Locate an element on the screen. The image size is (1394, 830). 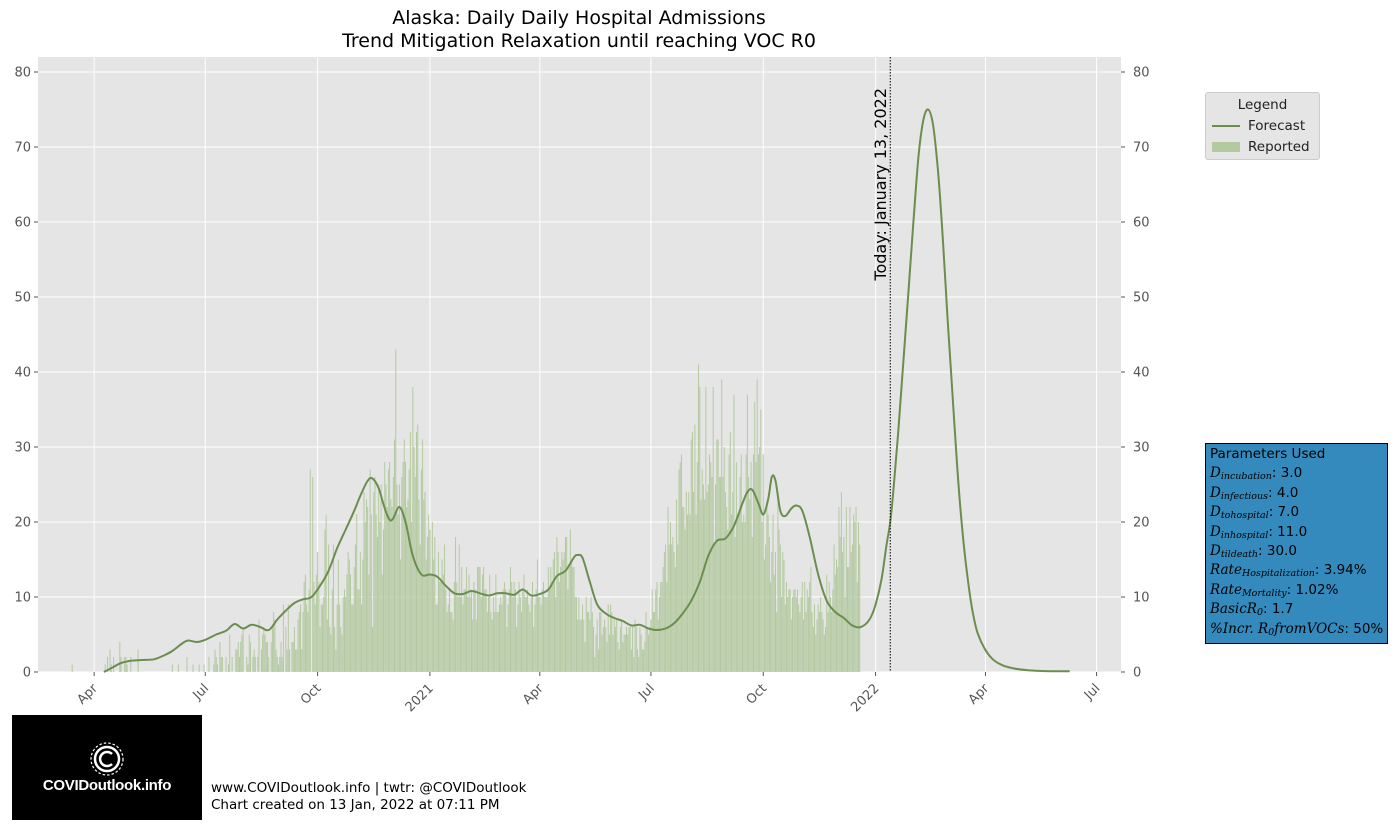
legend: Legend Forecast Reported is located at coordinates (1262, 126).